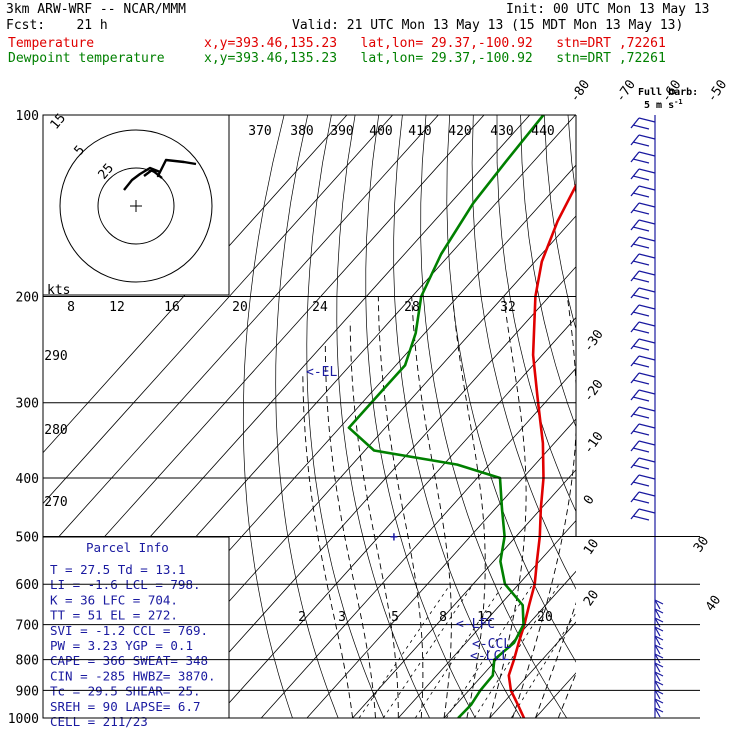 The height and width of the screenshot is (740, 740). Describe the element at coordinates (125, 691) in the screenshot. I see `parcel-info-row: Tc = 29.5 SHEAR= 25.` at that location.